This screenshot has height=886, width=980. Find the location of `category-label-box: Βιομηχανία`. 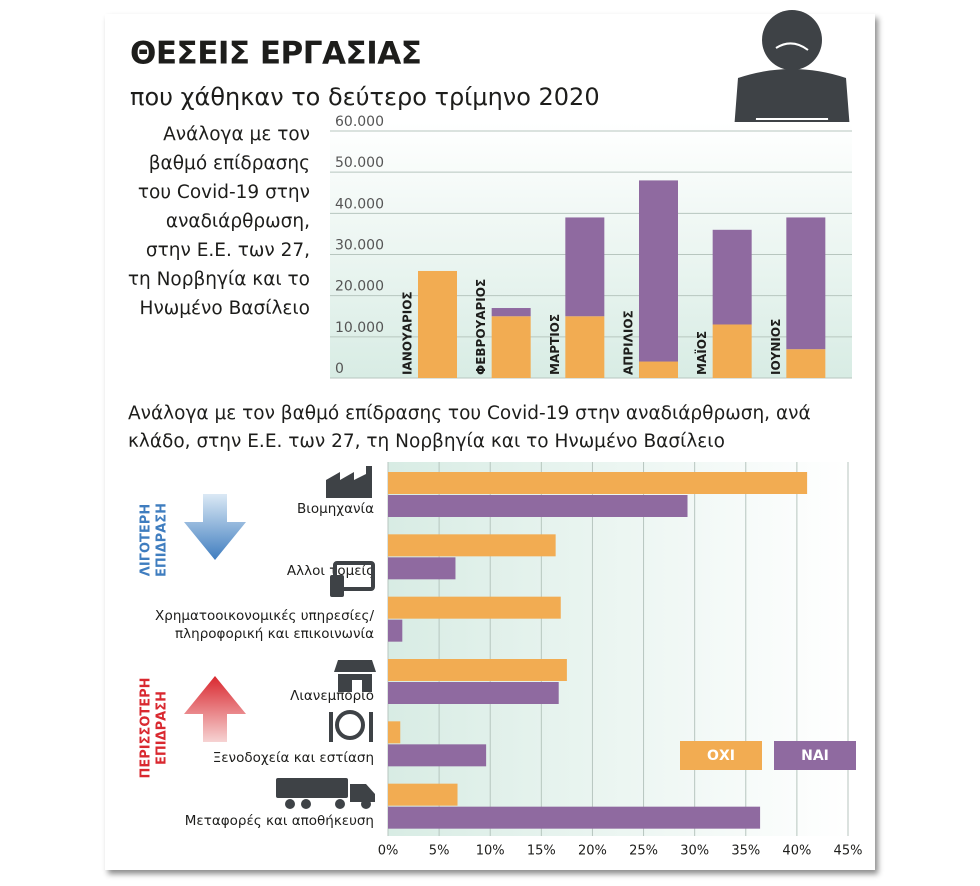

category-label-box: Βιομηχανία is located at coordinates (335, 509).